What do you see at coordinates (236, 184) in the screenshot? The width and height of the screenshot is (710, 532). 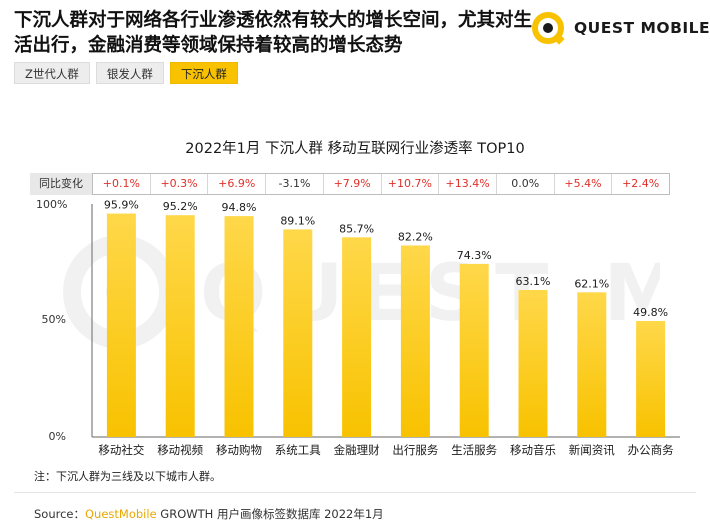 I see `yoy-change-cell: +6.9%` at bounding box center [236, 184].